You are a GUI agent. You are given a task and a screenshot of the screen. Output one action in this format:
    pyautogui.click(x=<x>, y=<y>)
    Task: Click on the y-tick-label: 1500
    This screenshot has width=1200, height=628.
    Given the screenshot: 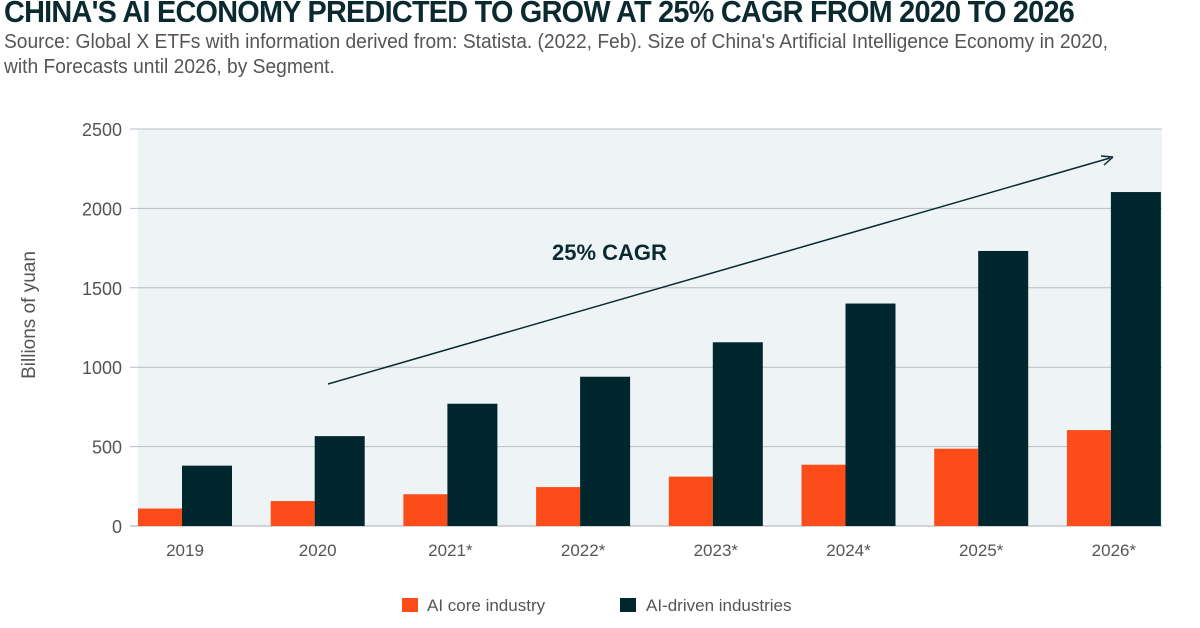 What is the action you would take?
    pyautogui.click(x=102, y=289)
    